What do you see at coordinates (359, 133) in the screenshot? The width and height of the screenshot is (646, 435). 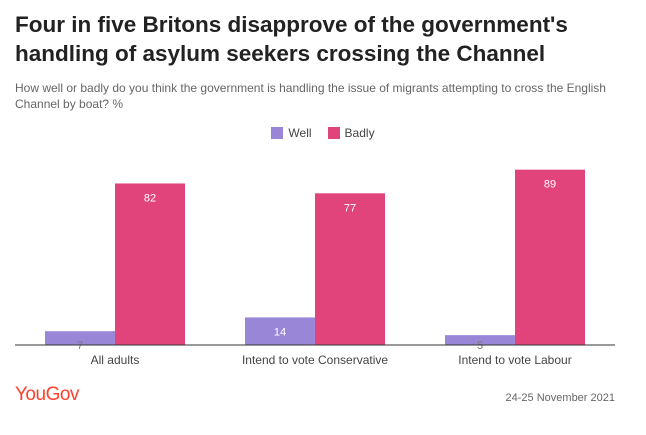 I see `legend-label-badly: Badly` at bounding box center [359, 133].